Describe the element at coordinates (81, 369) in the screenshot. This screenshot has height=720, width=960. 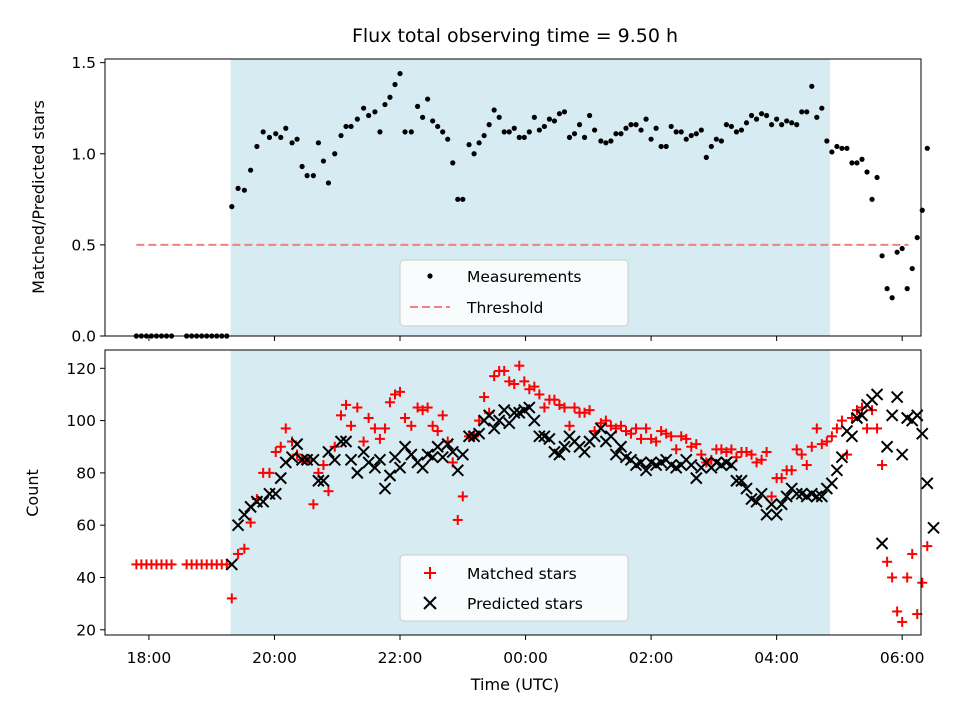
I see `bottom-y-tick-label: 120` at that location.